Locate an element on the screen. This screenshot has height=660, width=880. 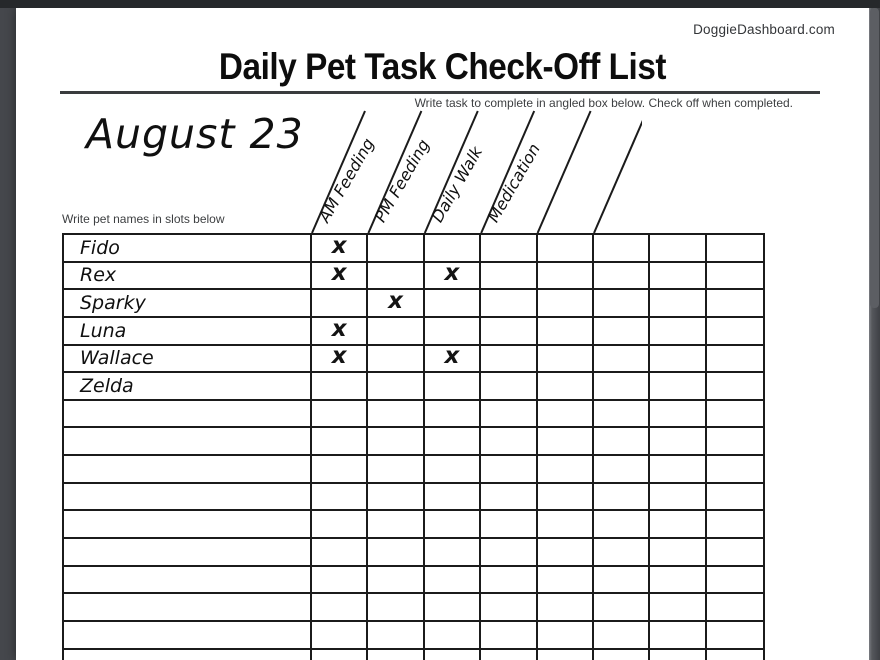
page-title: Daily Pet Task Check-Off List is located at coordinates (442, 66).